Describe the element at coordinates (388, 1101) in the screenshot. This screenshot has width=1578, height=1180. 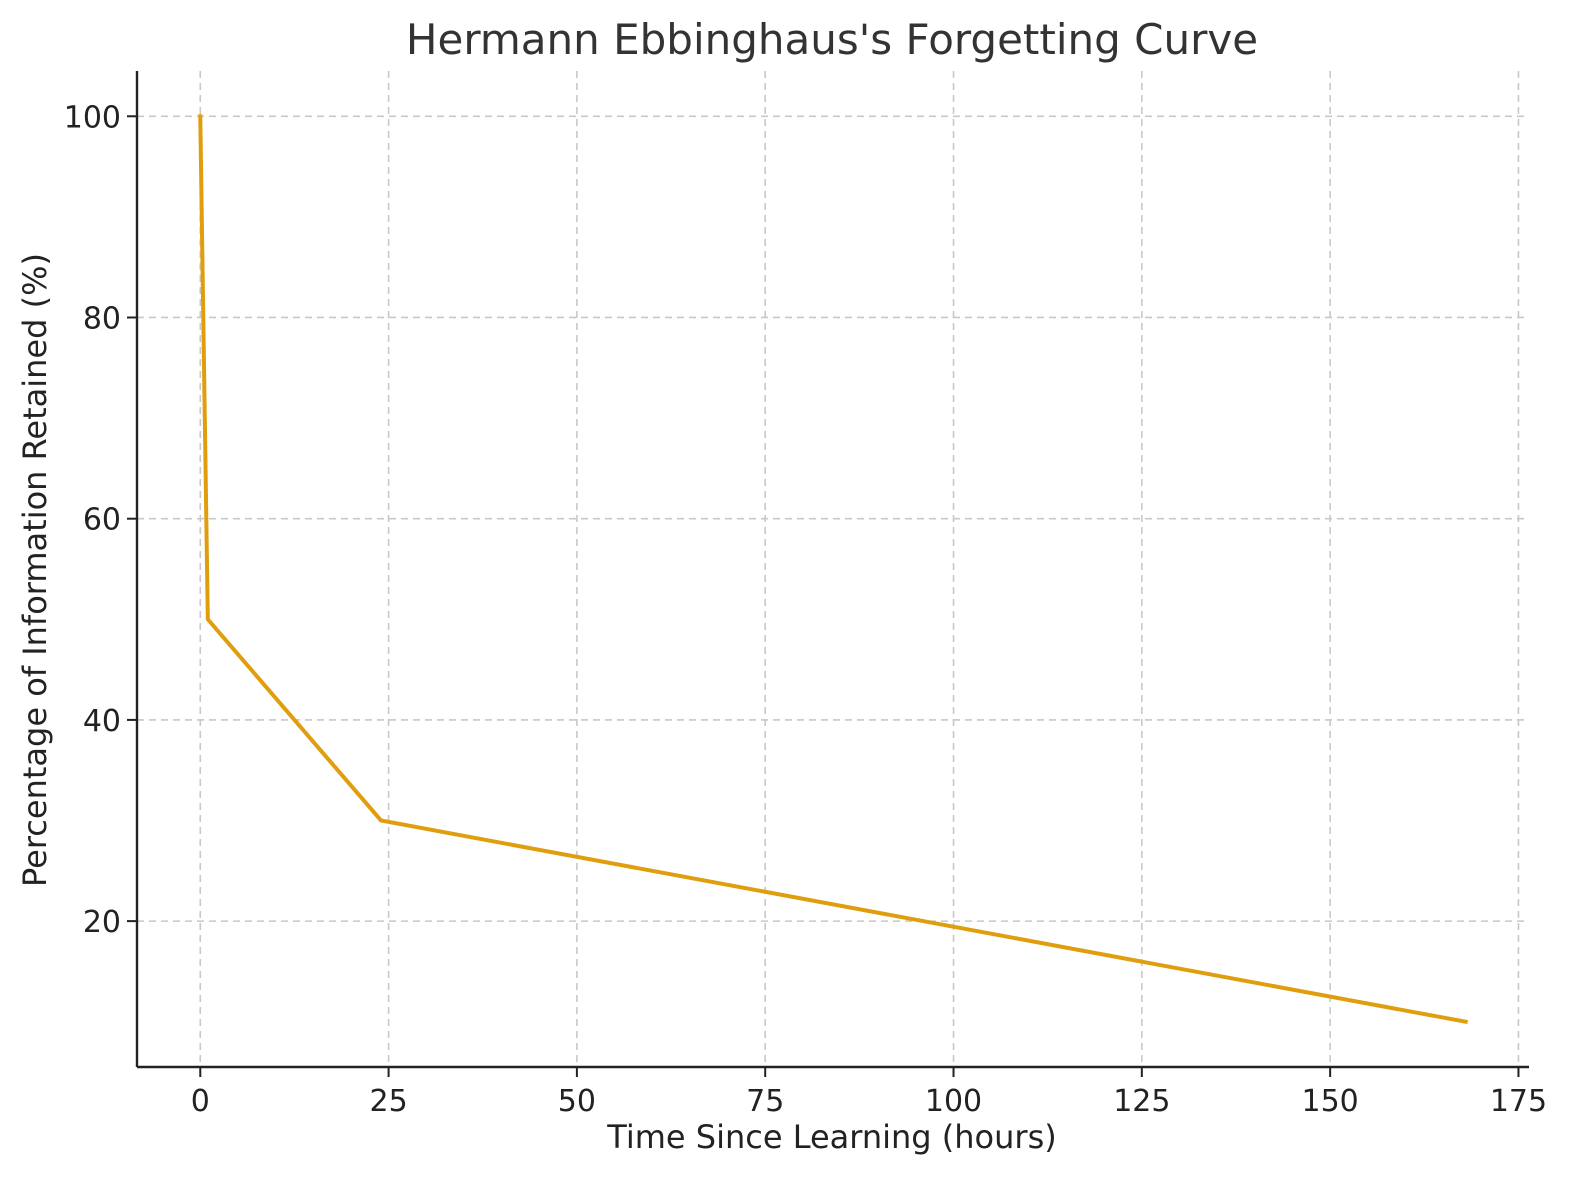
I see `x-tick-label: 25` at that location.